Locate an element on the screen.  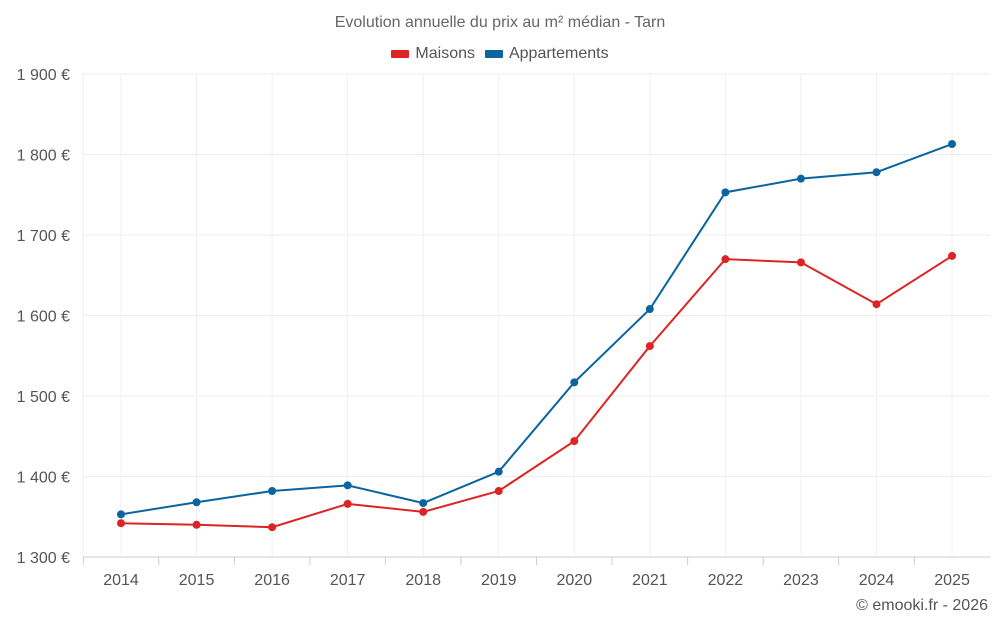
y-tick-label: 1 300 € is located at coordinates (43, 558).